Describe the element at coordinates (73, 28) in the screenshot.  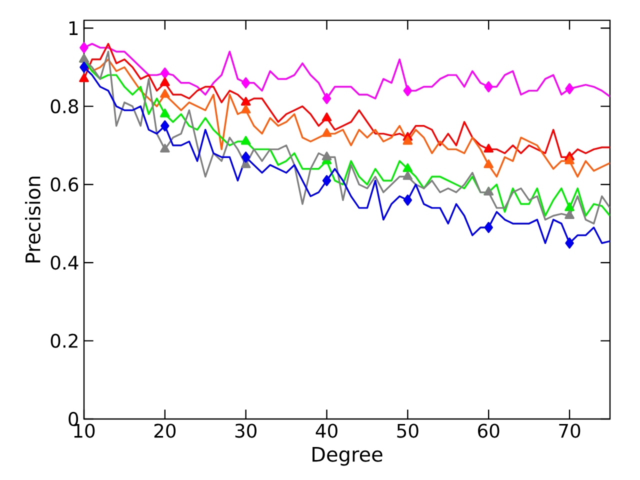
I see `y-tick-label: 1` at that location.